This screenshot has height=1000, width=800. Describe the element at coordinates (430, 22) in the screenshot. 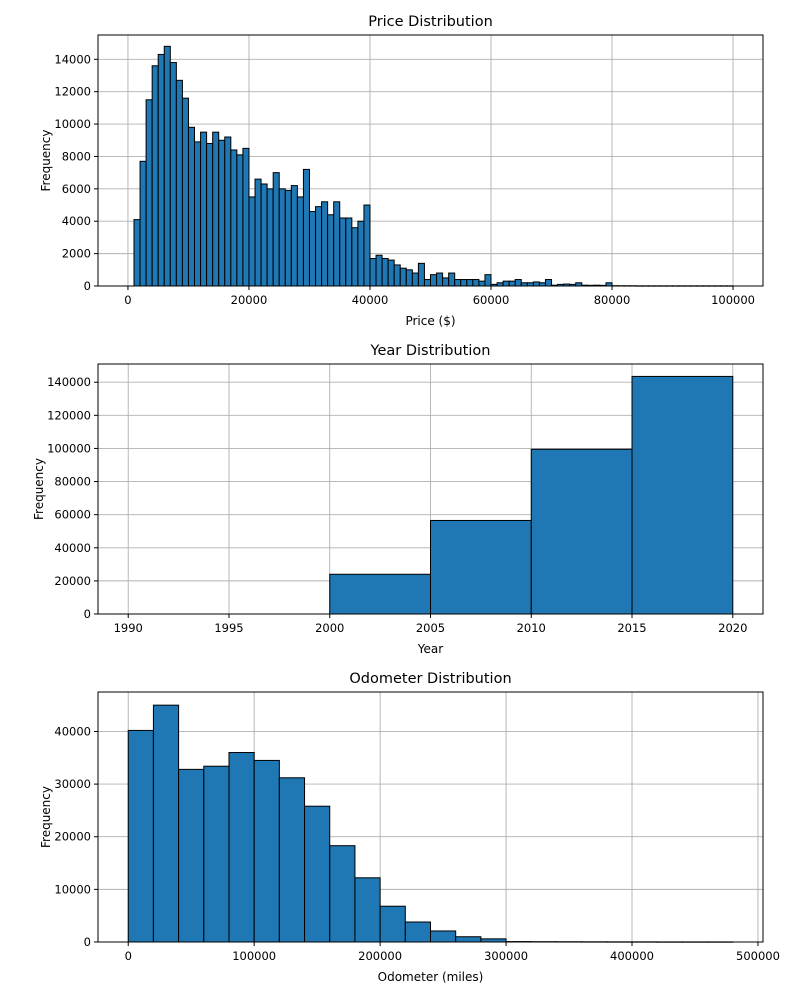

I see `chart-title: Price Distribution` at that location.